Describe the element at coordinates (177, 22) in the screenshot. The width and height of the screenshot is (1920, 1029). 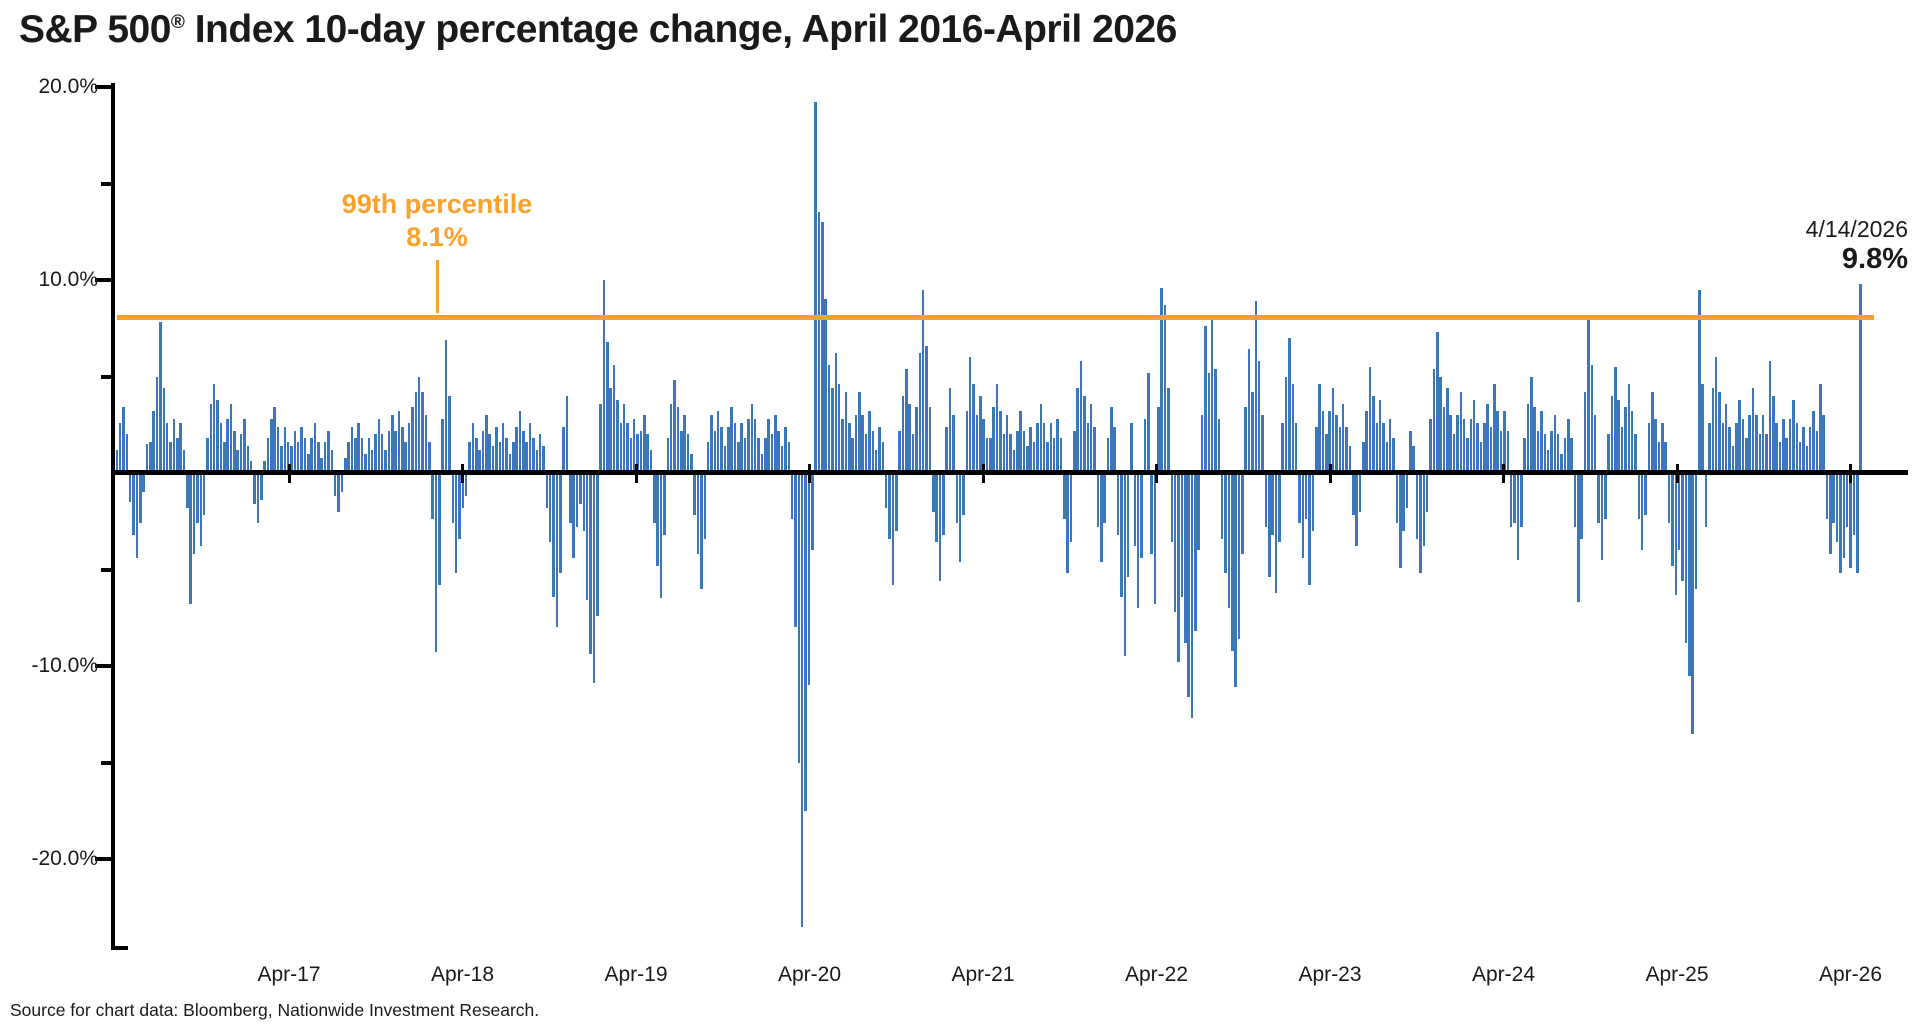
I see `registered-mark: ®` at that location.